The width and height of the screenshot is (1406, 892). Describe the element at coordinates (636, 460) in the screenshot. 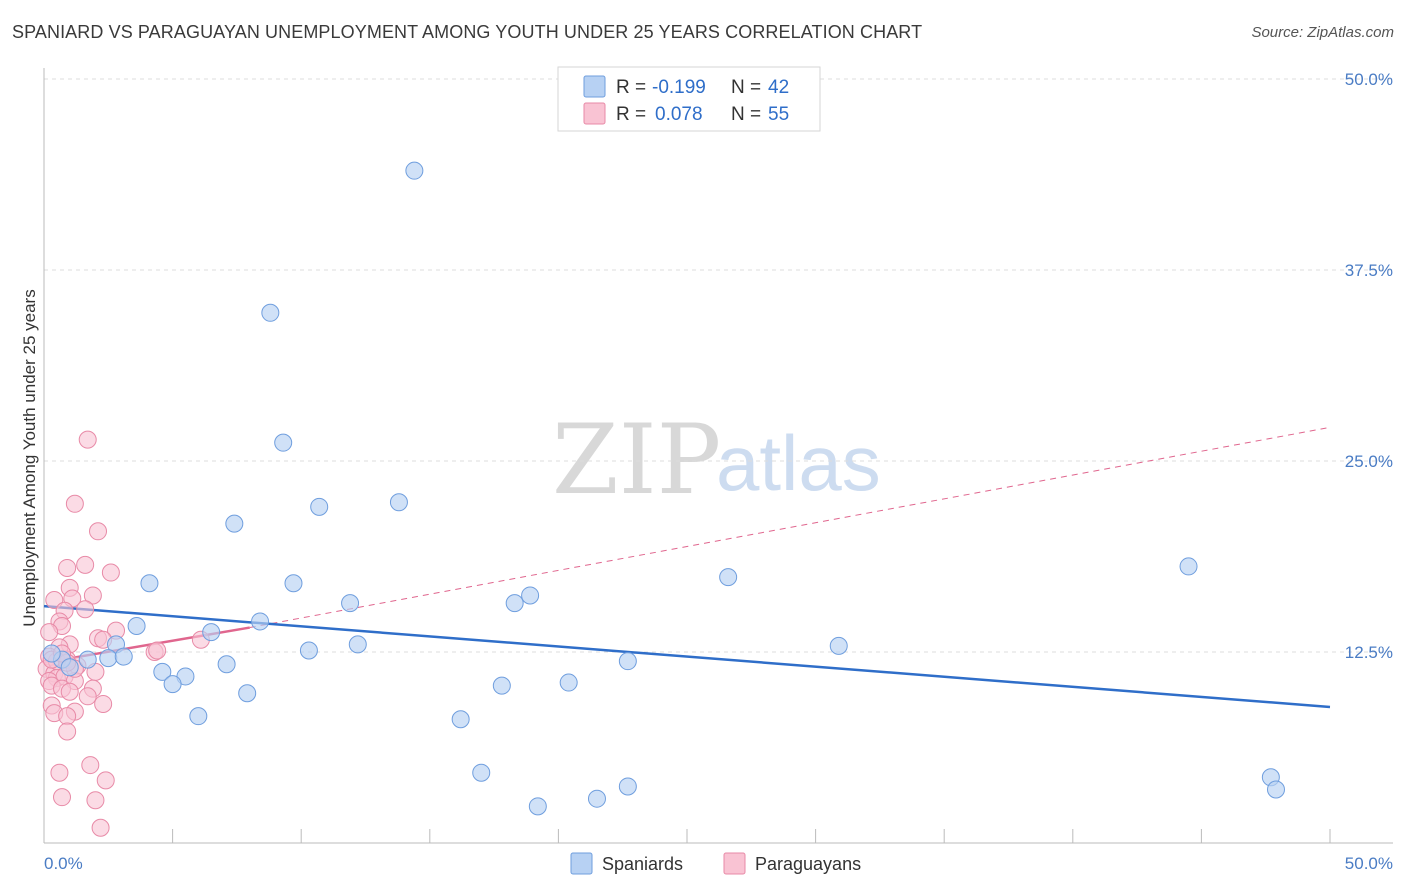

I see `watermark-zip: ZIP` at that location.